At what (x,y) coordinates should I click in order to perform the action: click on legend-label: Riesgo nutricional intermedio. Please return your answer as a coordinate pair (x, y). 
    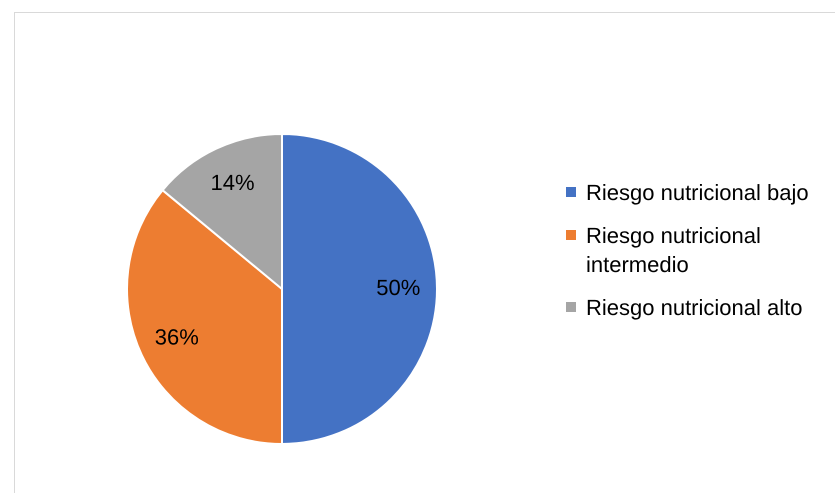
    Looking at the image, I should click on (674, 250).